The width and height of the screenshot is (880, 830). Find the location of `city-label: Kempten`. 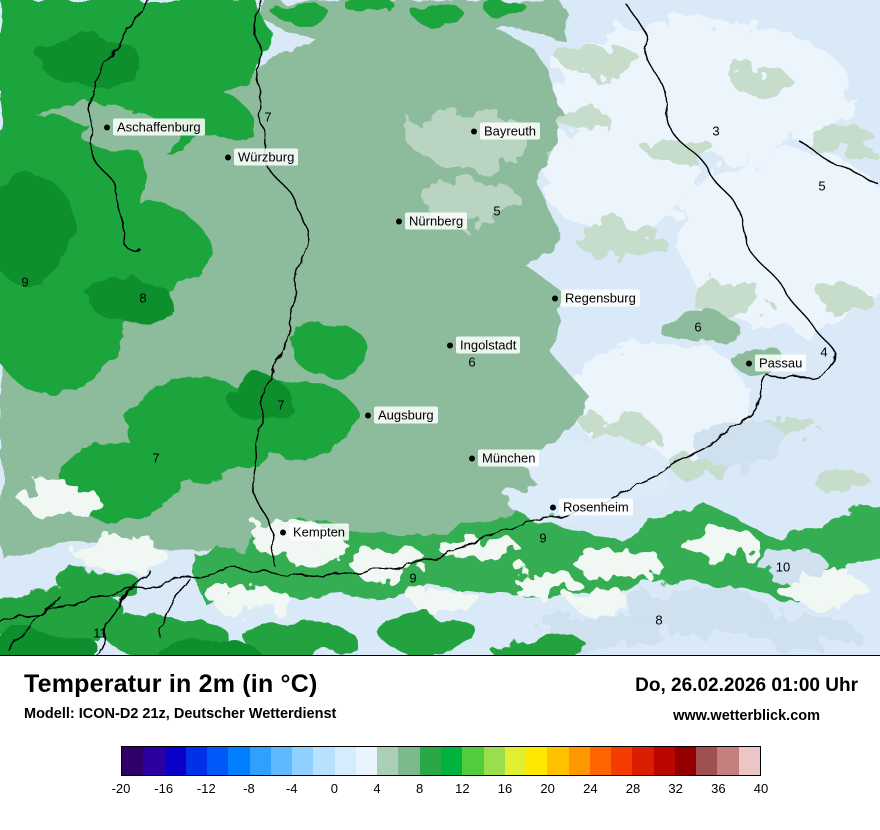

city-label: Kempten is located at coordinates (319, 532).